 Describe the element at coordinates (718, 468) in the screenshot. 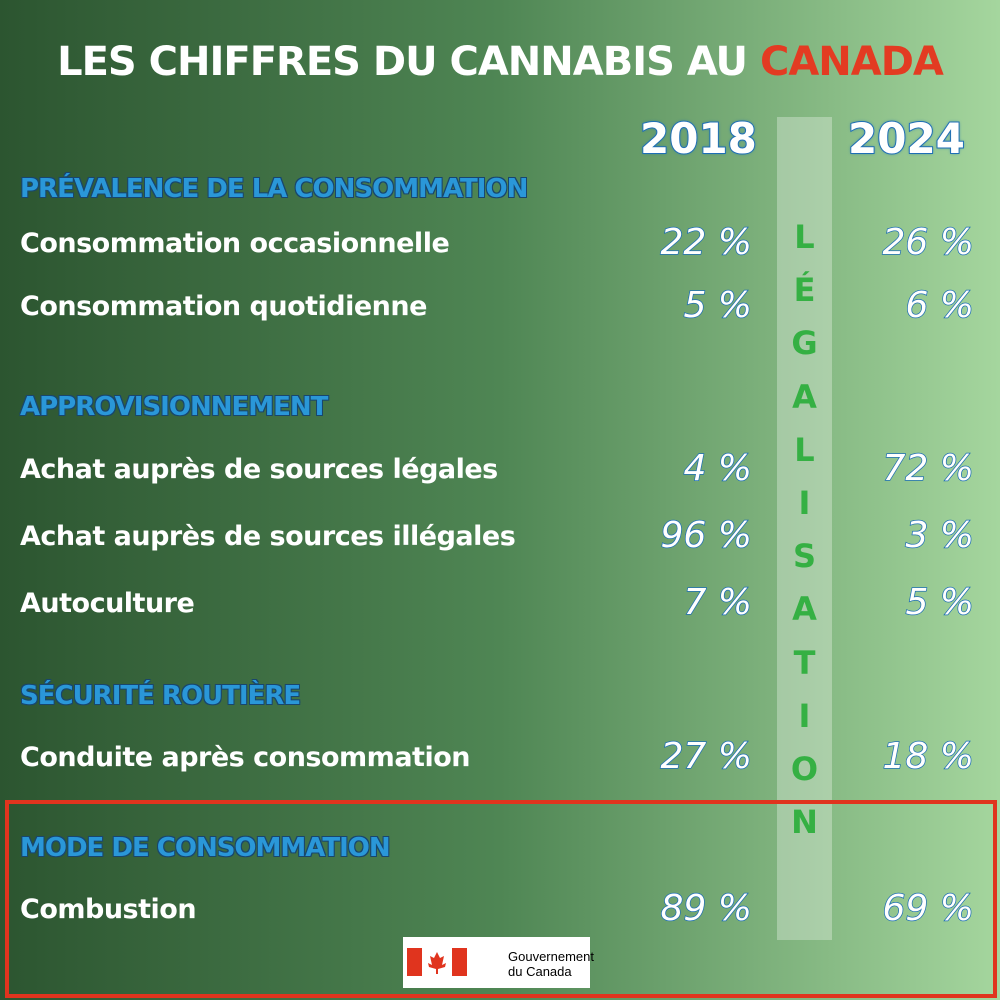

I see `value-2018: 4 %` at that location.